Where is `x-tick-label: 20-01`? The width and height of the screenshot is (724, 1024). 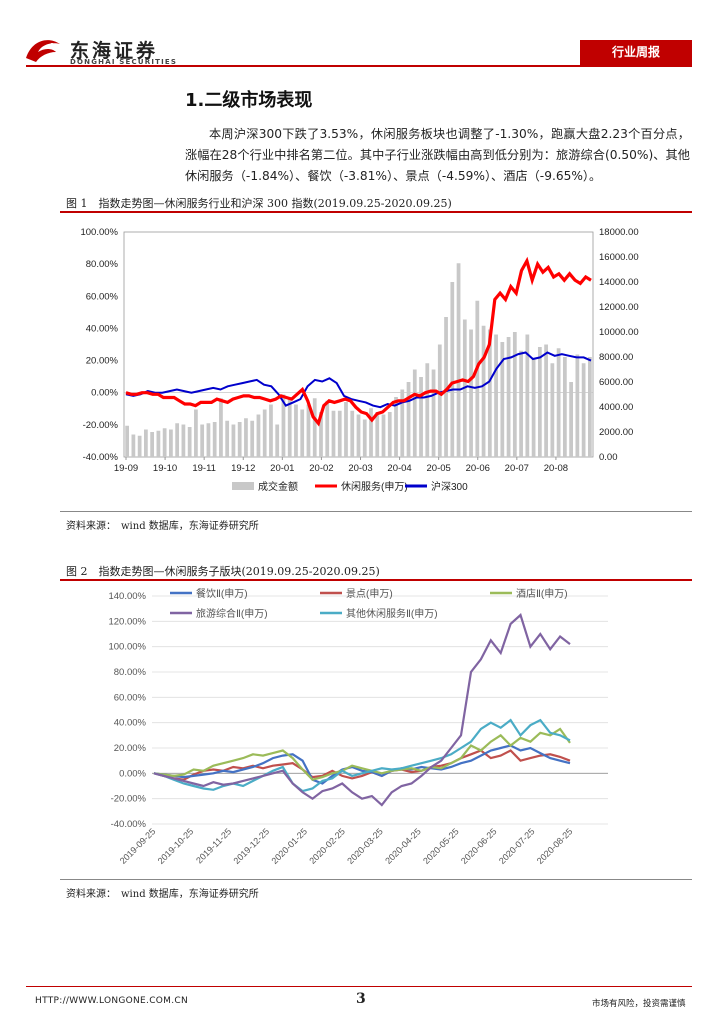 x-tick-label: 20-01 is located at coordinates (282, 468).